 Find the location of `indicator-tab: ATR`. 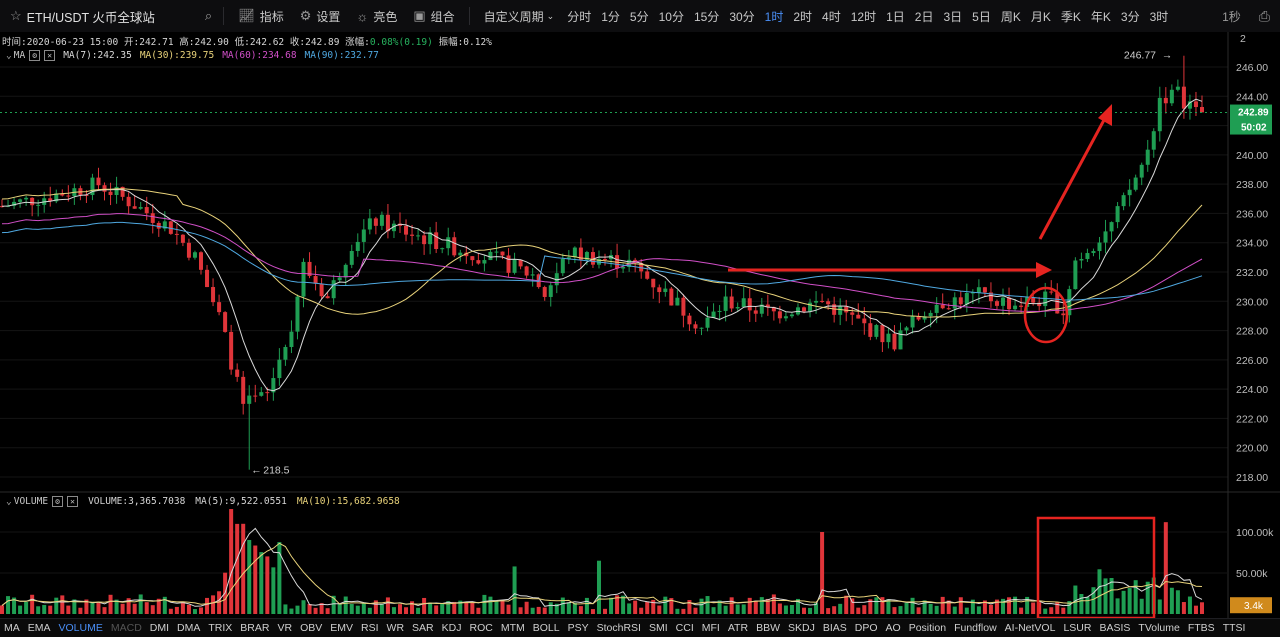

indicator-tab: ATR is located at coordinates (738, 628).